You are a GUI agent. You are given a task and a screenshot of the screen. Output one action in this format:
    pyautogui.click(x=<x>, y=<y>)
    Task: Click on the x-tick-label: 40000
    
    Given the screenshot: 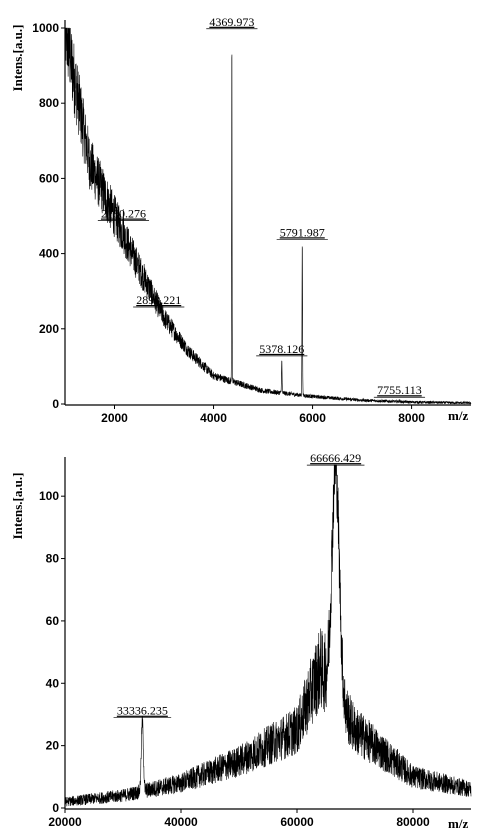 What is the action you would take?
    pyautogui.click(x=181, y=822)
    